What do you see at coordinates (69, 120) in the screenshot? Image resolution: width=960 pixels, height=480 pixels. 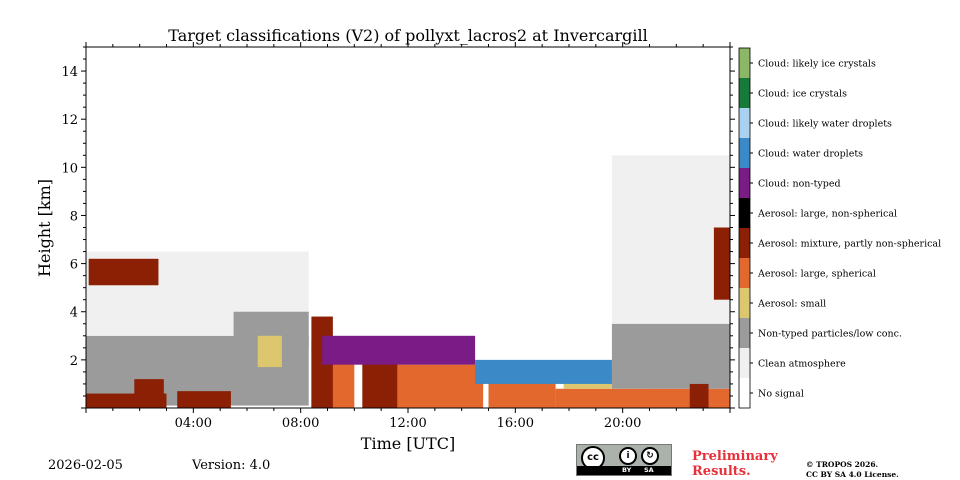 I see `y-tick-label-5: 12` at bounding box center [69, 120].